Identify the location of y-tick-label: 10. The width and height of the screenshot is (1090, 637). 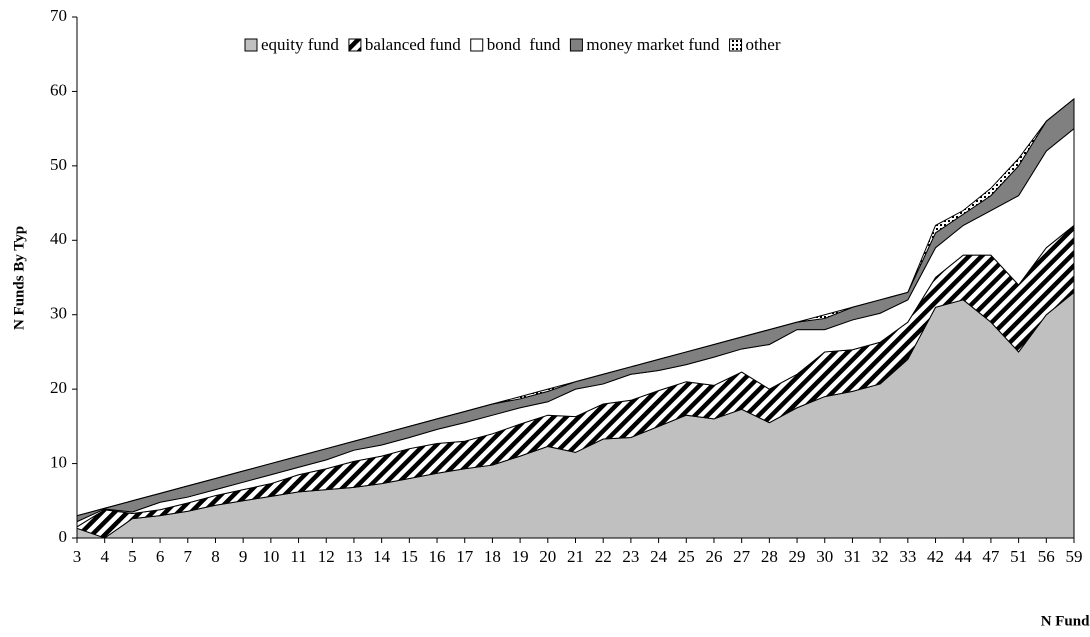
(58, 461).